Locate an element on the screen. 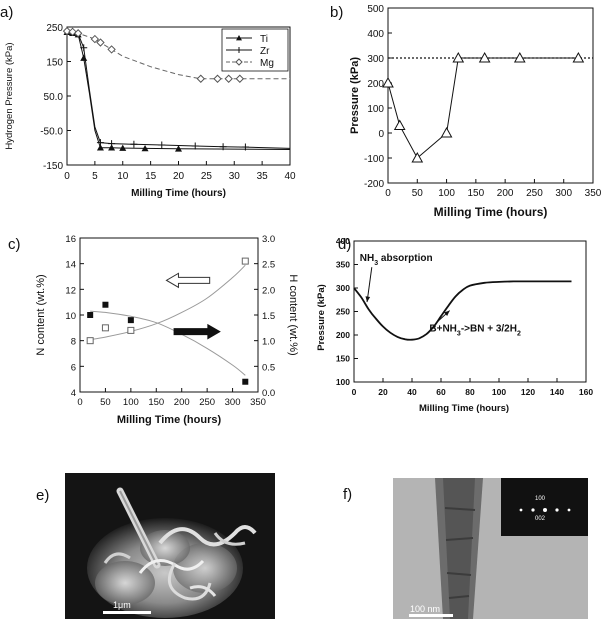 This screenshot has height=619, width=601. chart-c-xtick-label: 300 is located at coordinates (233, 402).